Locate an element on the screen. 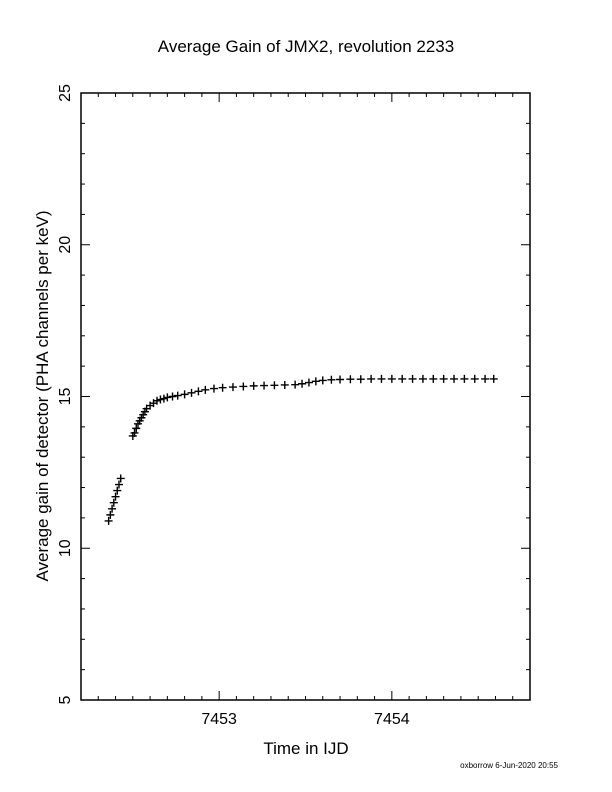 Image resolution: width=612 pixels, height=792 pixels. footer-credit: oxborrow 6-Jun-2020 20:55 is located at coordinates (509, 765).